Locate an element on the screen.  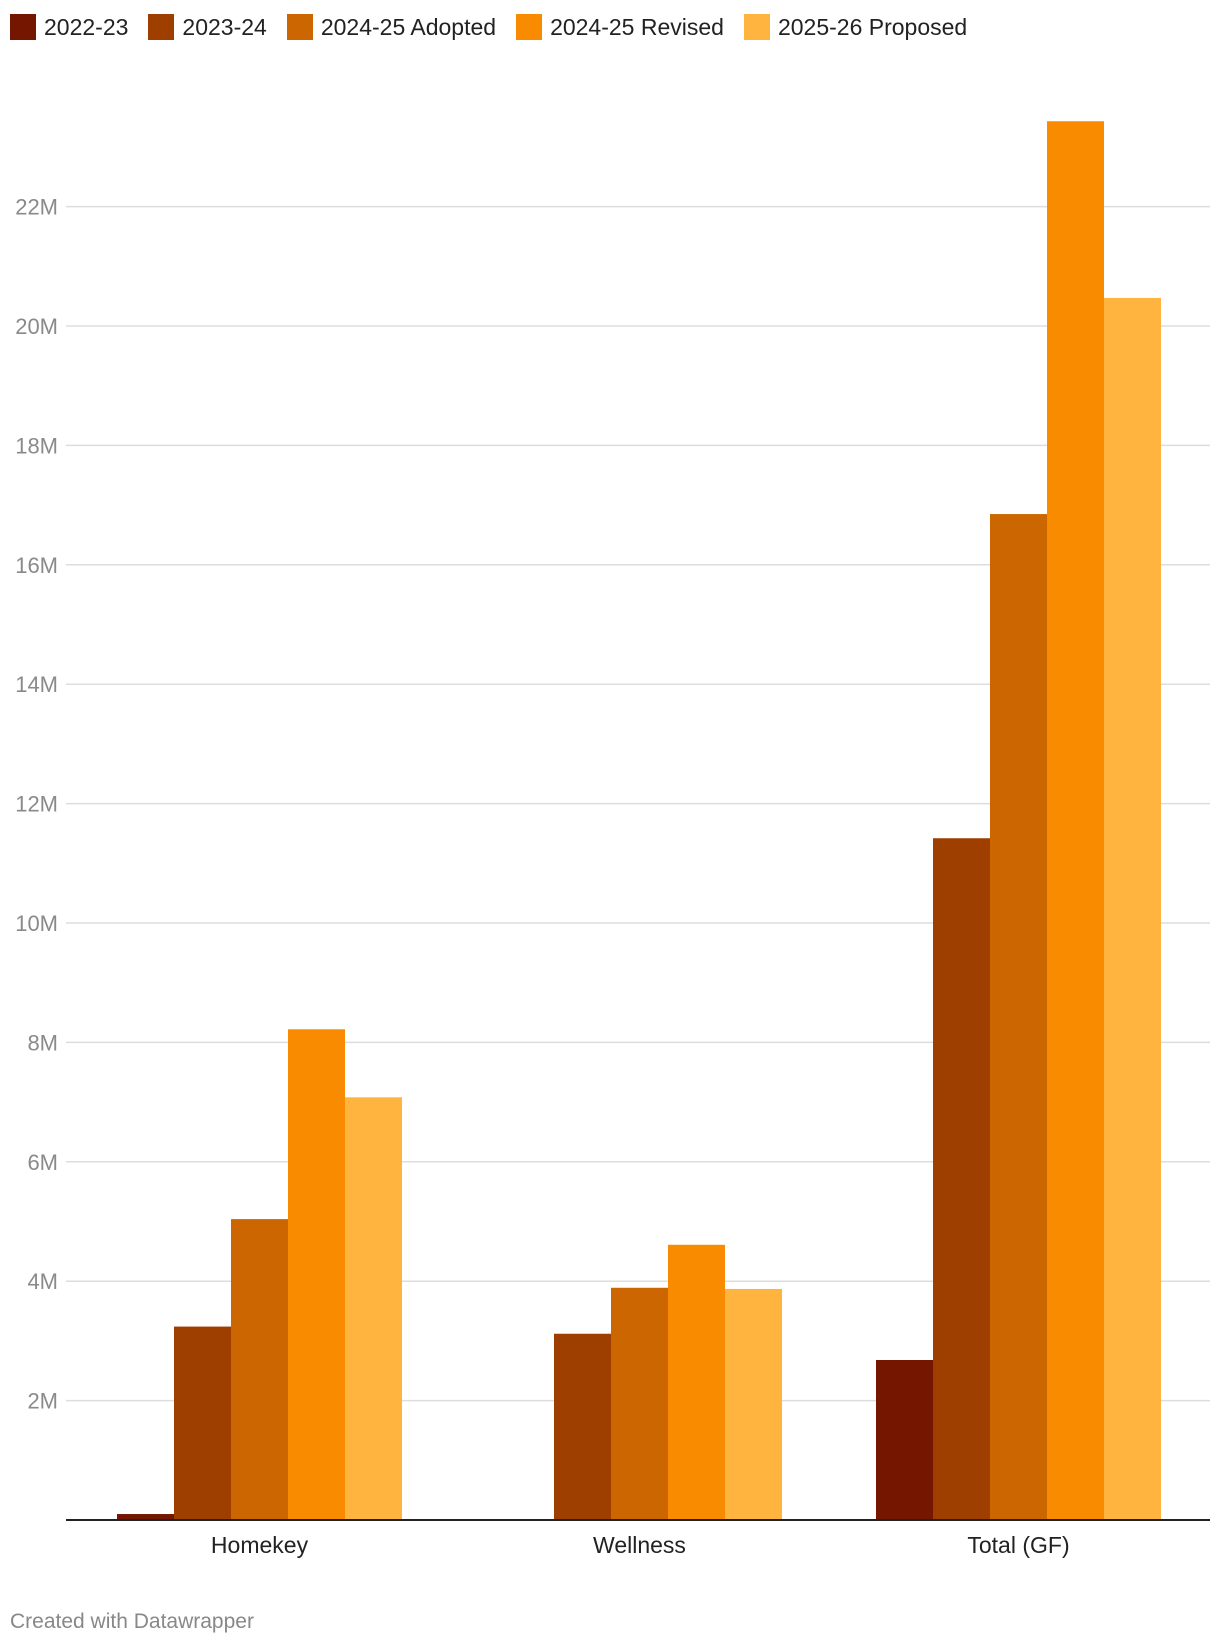
y-tick-label-20m: 20M is located at coordinates (36, 326).